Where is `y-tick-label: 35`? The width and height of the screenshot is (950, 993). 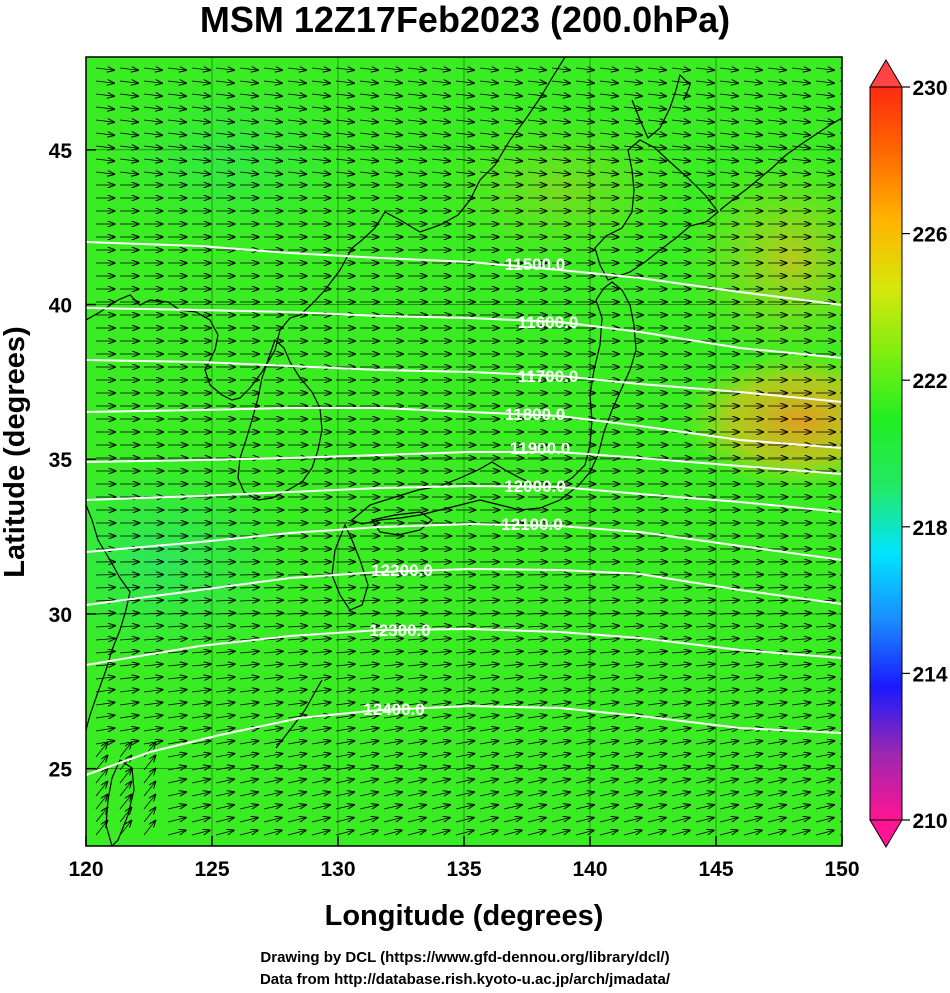 y-tick-label: 35 is located at coordinates (61, 460).